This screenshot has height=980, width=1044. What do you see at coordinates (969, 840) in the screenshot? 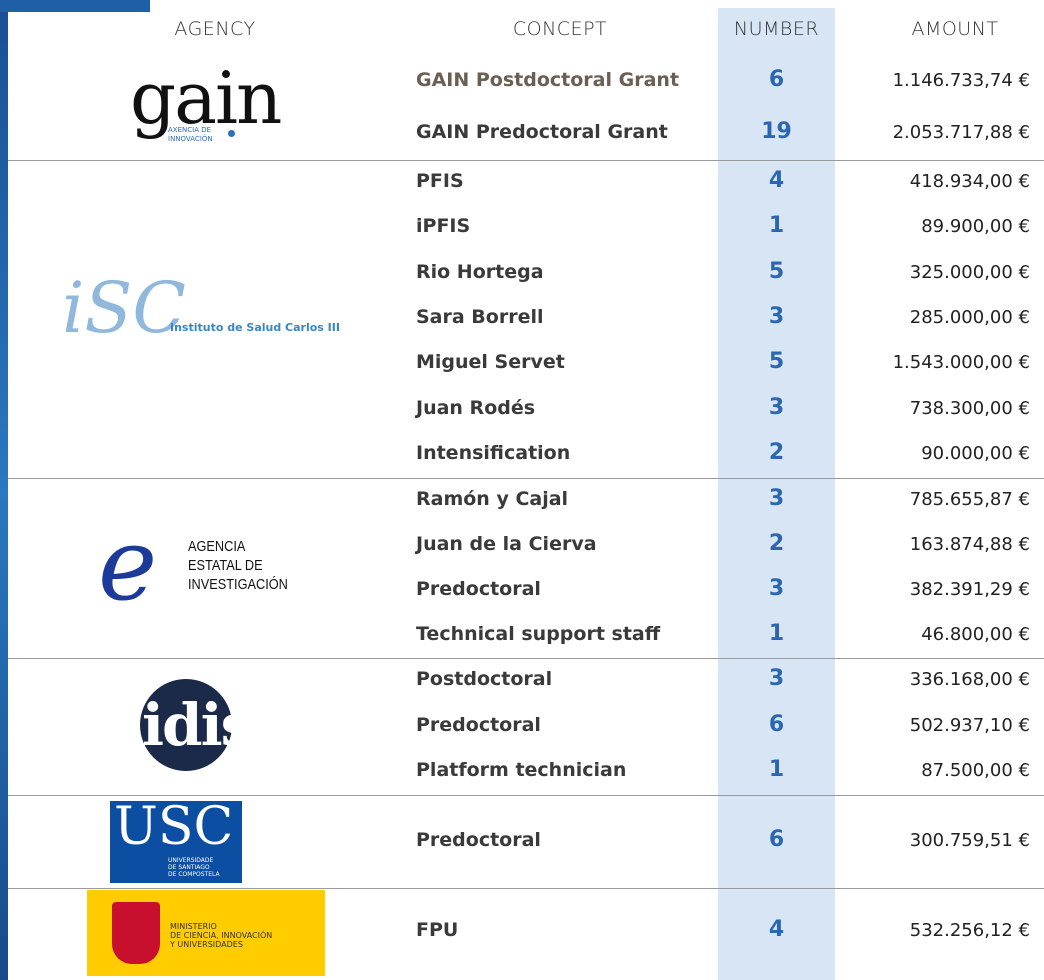
I see `amount: 300.759,51 €` at bounding box center [969, 840].